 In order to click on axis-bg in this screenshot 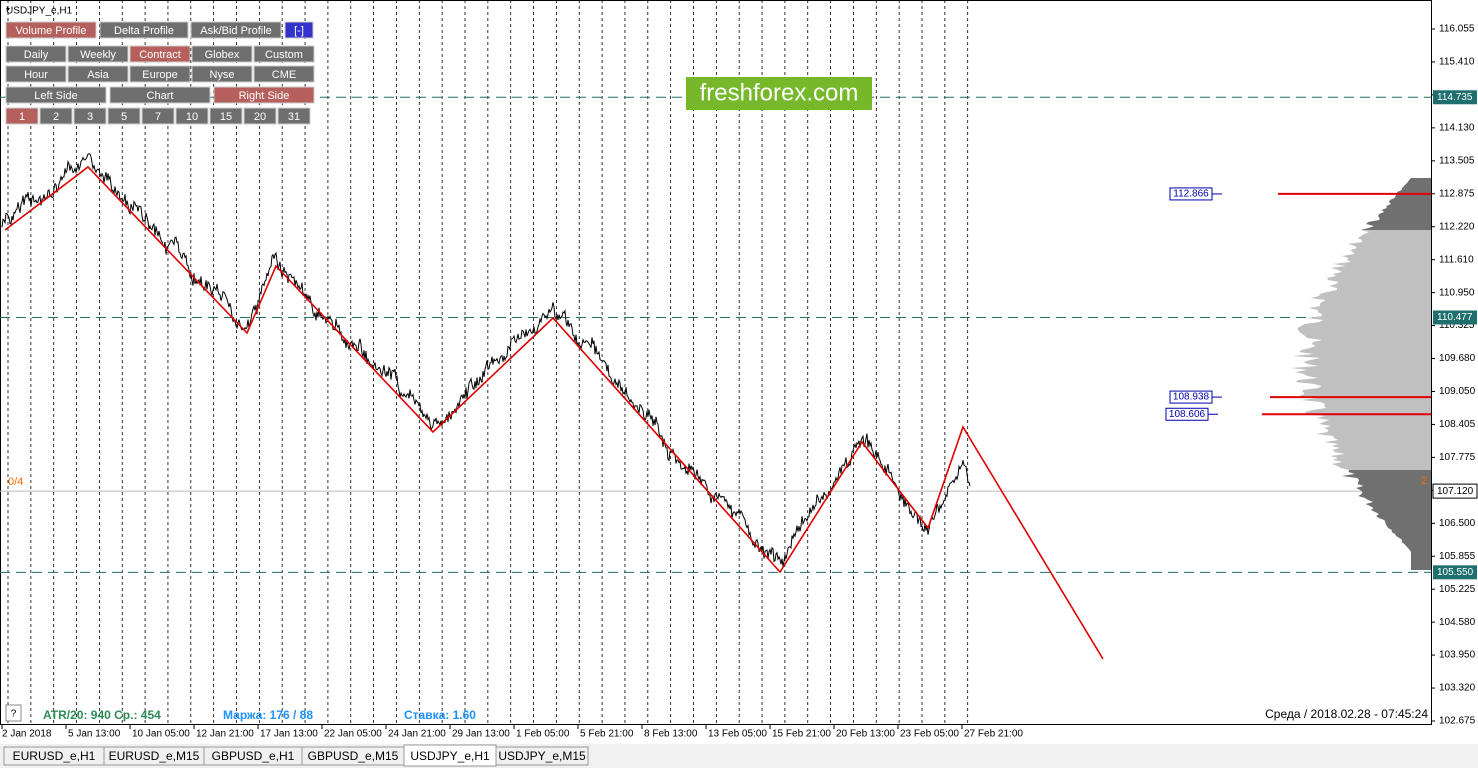, I will do `click(1455, 372)`.